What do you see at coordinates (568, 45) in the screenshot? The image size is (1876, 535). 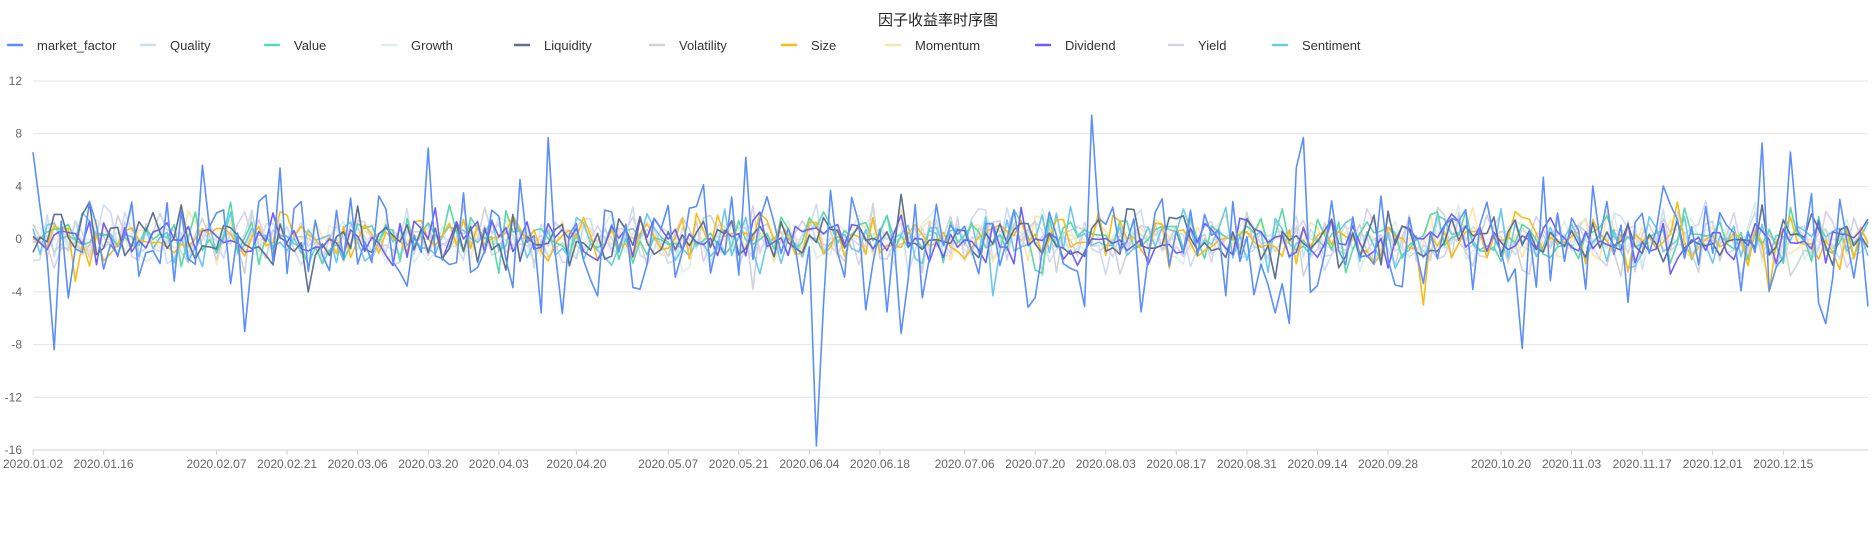 I see `legend-label: Liquidity` at bounding box center [568, 45].